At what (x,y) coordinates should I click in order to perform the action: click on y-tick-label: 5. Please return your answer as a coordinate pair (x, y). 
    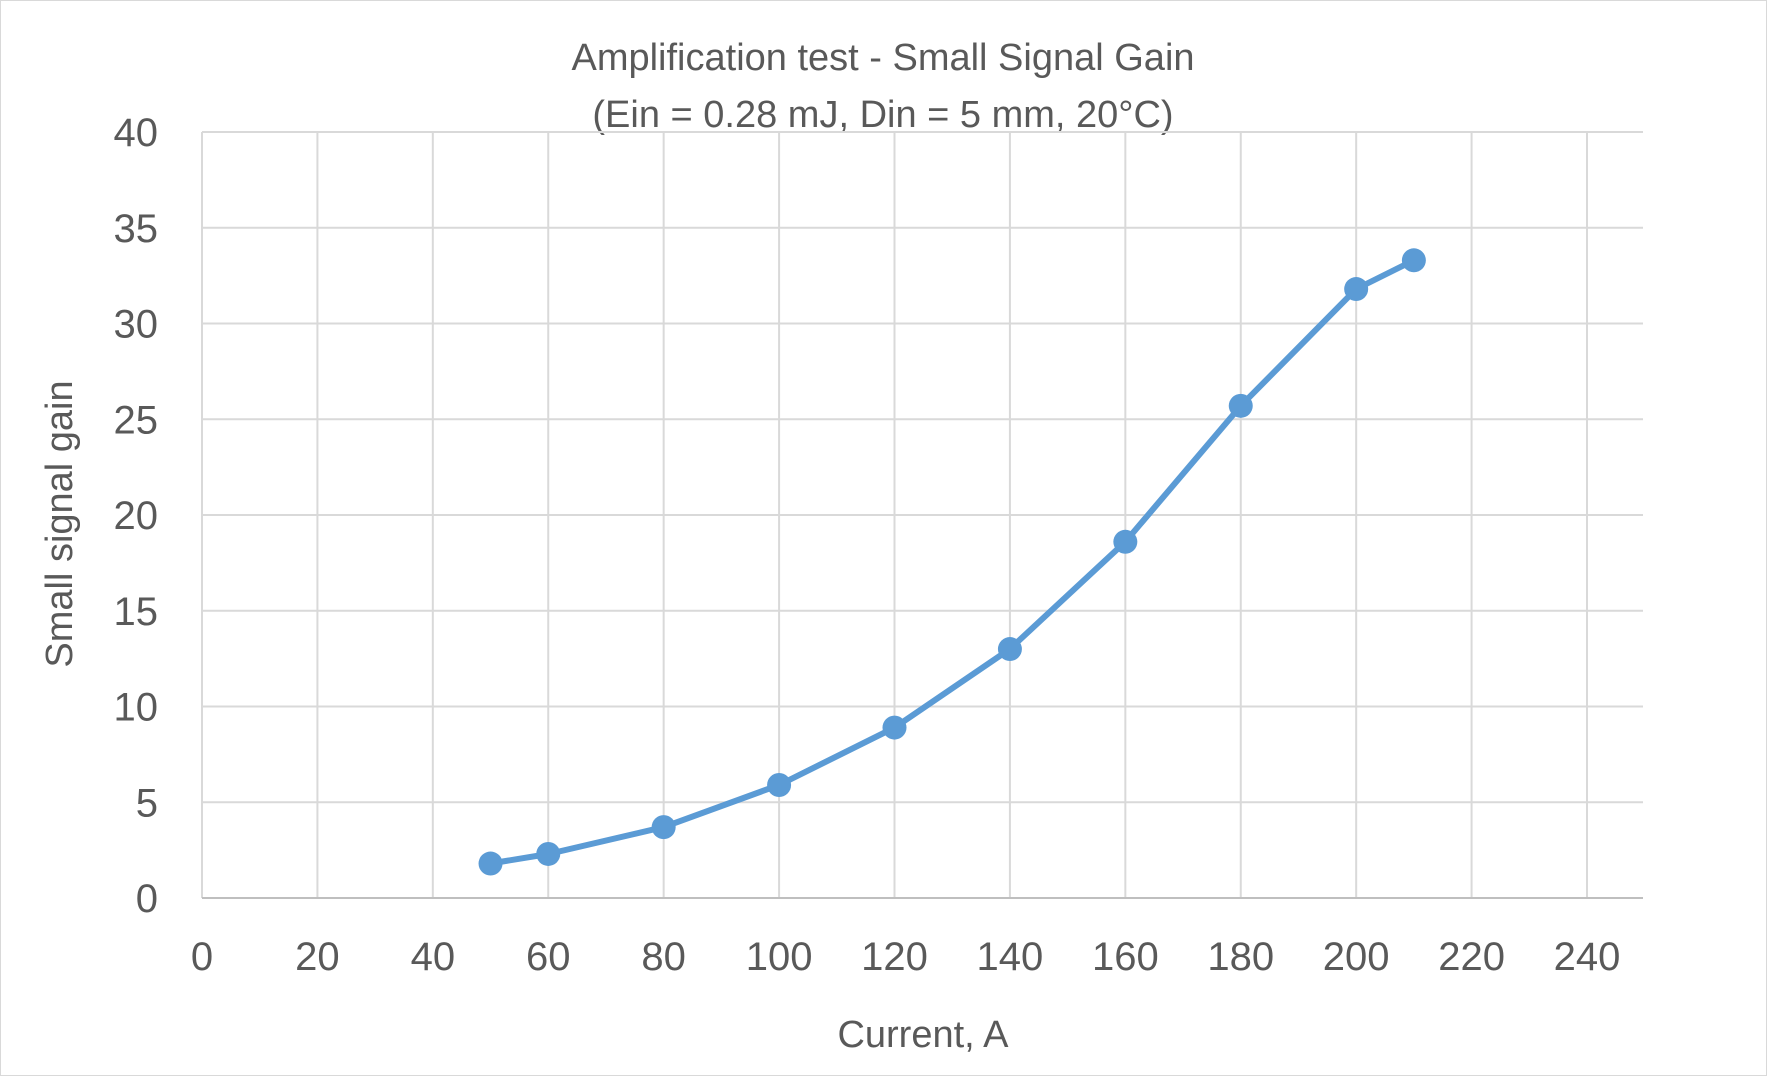
    Looking at the image, I should click on (147, 803).